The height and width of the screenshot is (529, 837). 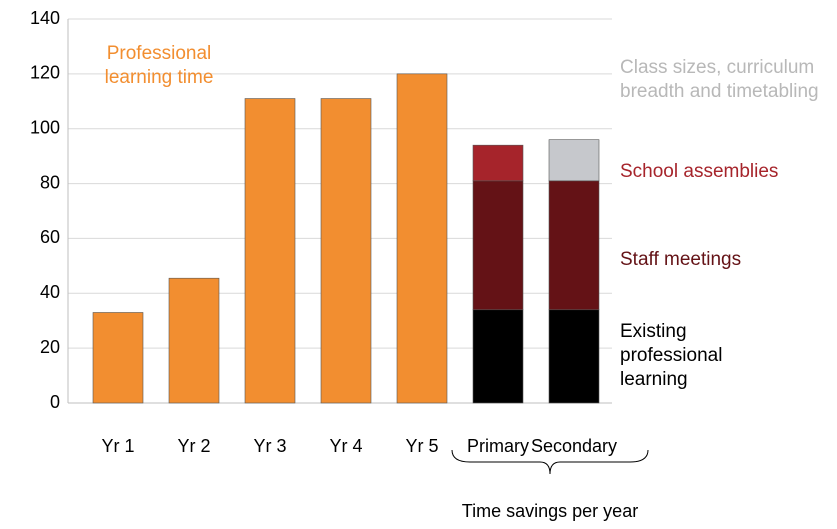 I want to click on x-tick-label: Primary, so click(x=498, y=446).